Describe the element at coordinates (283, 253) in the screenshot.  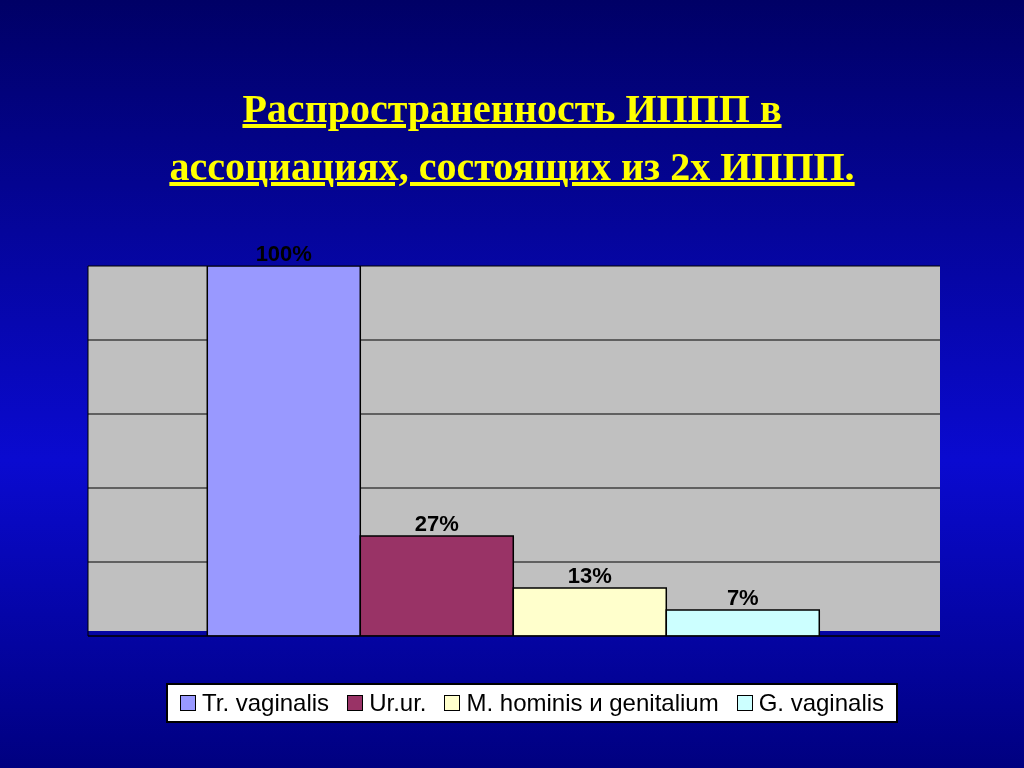
I see `data-label: 100%` at that location.